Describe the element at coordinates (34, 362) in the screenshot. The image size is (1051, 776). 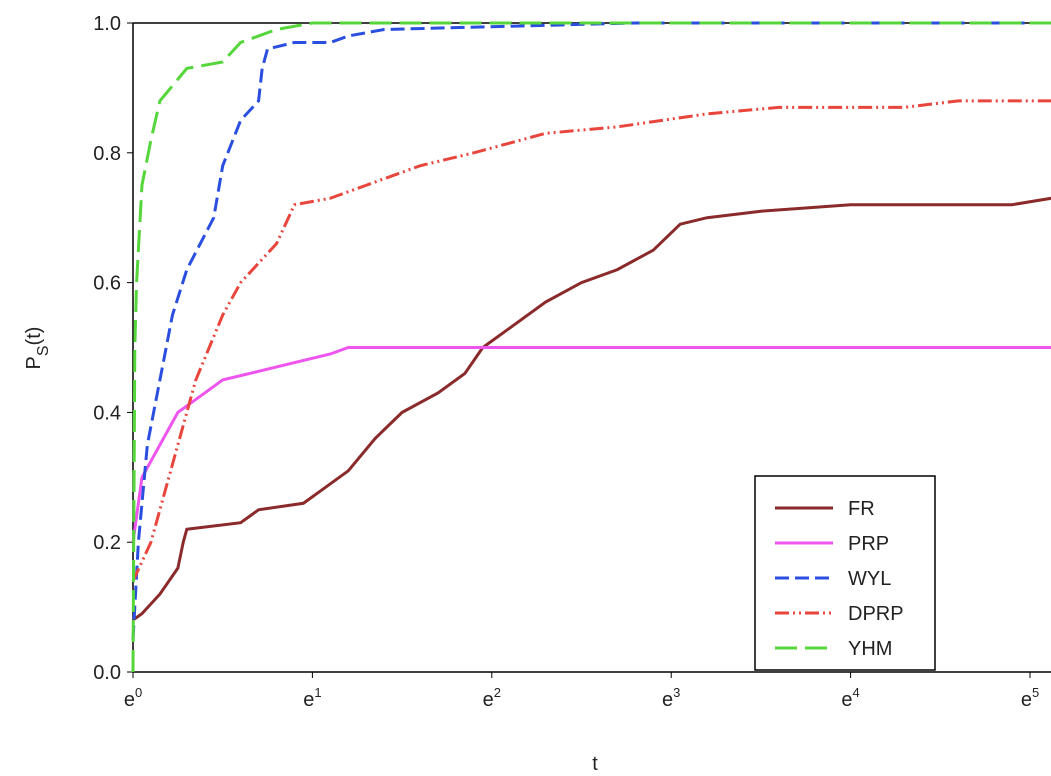
I see `y-label-main: P` at that location.